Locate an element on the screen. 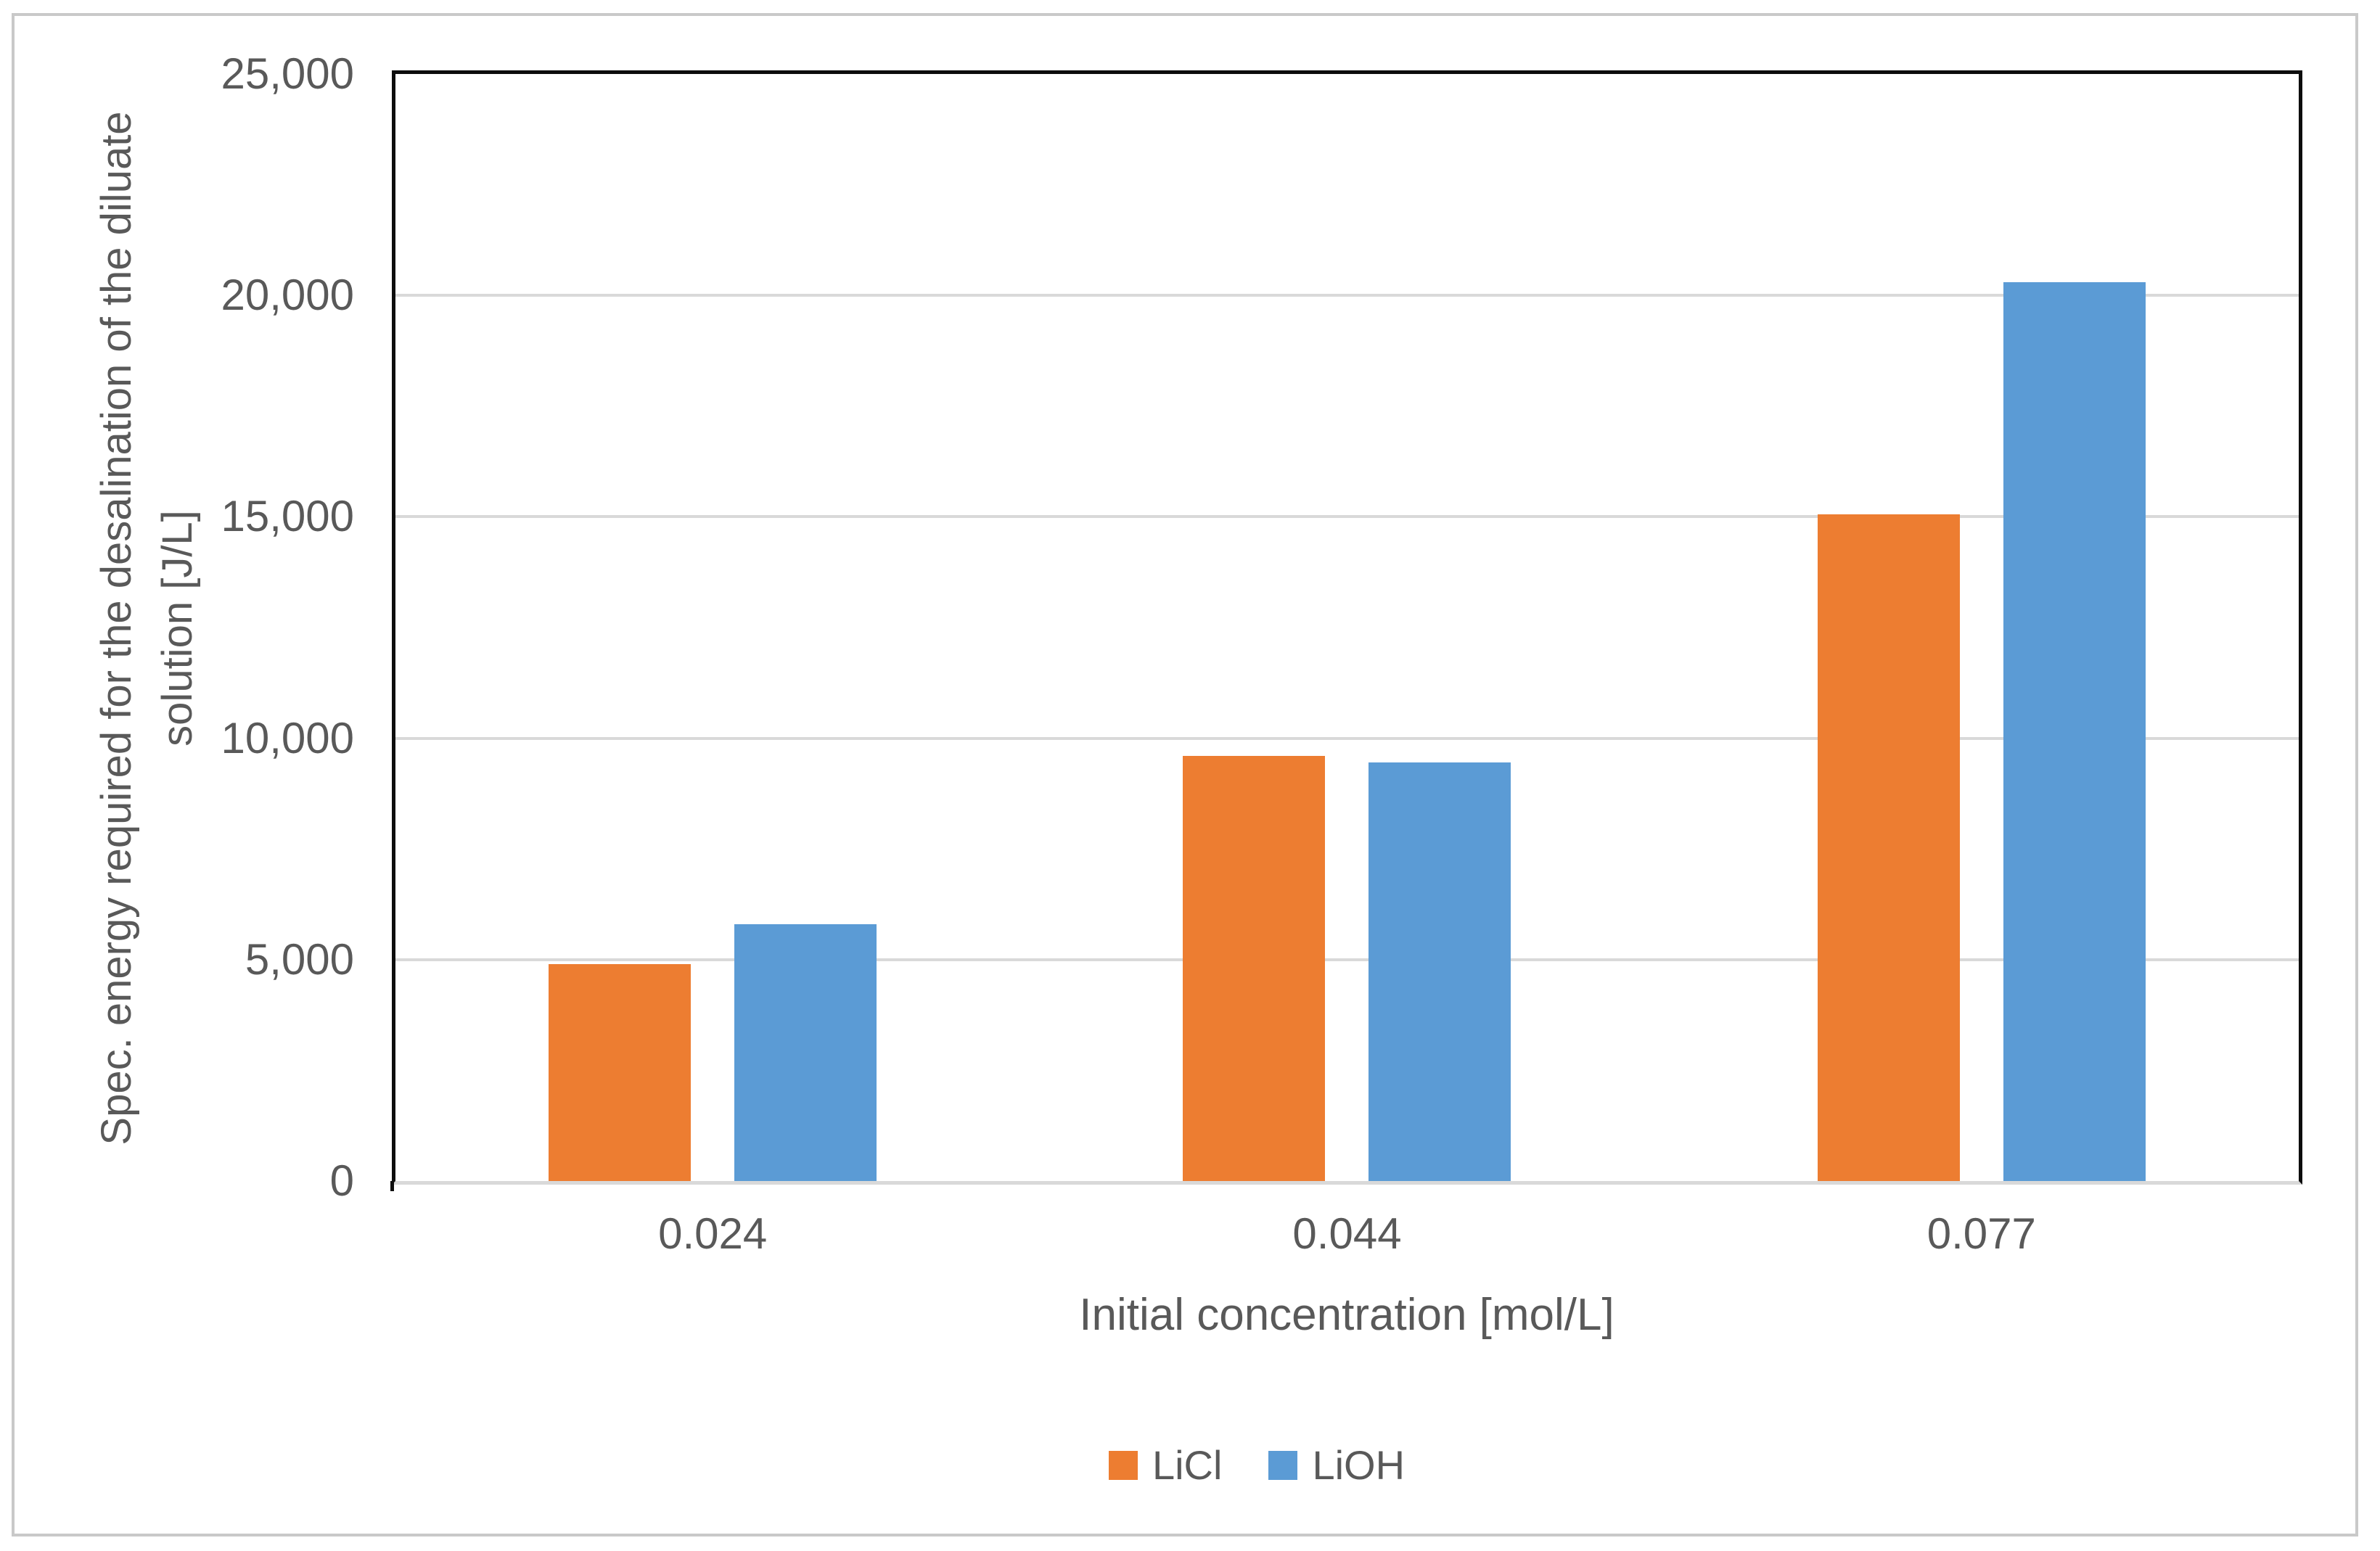 Image resolution: width=2380 pixels, height=1551 pixels. bar-lioh-0.044 is located at coordinates (1439, 971).